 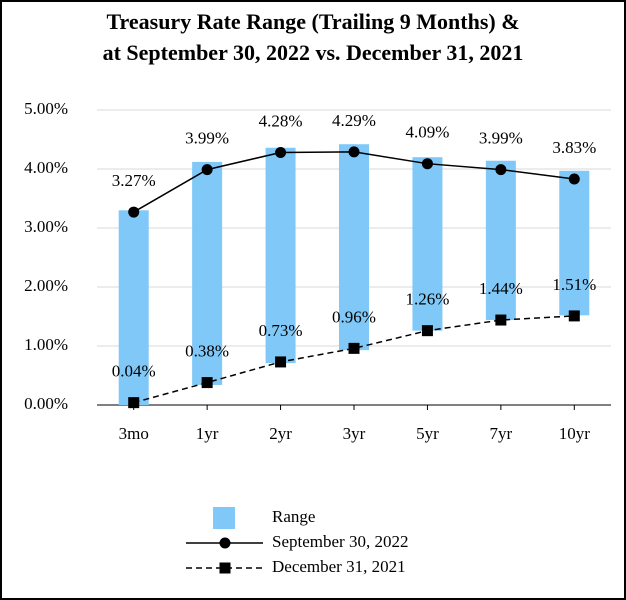 What do you see at coordinates (207, 350) in the screenshot?
I see `data-label: 0.38%` at bounding box center [207, 350].